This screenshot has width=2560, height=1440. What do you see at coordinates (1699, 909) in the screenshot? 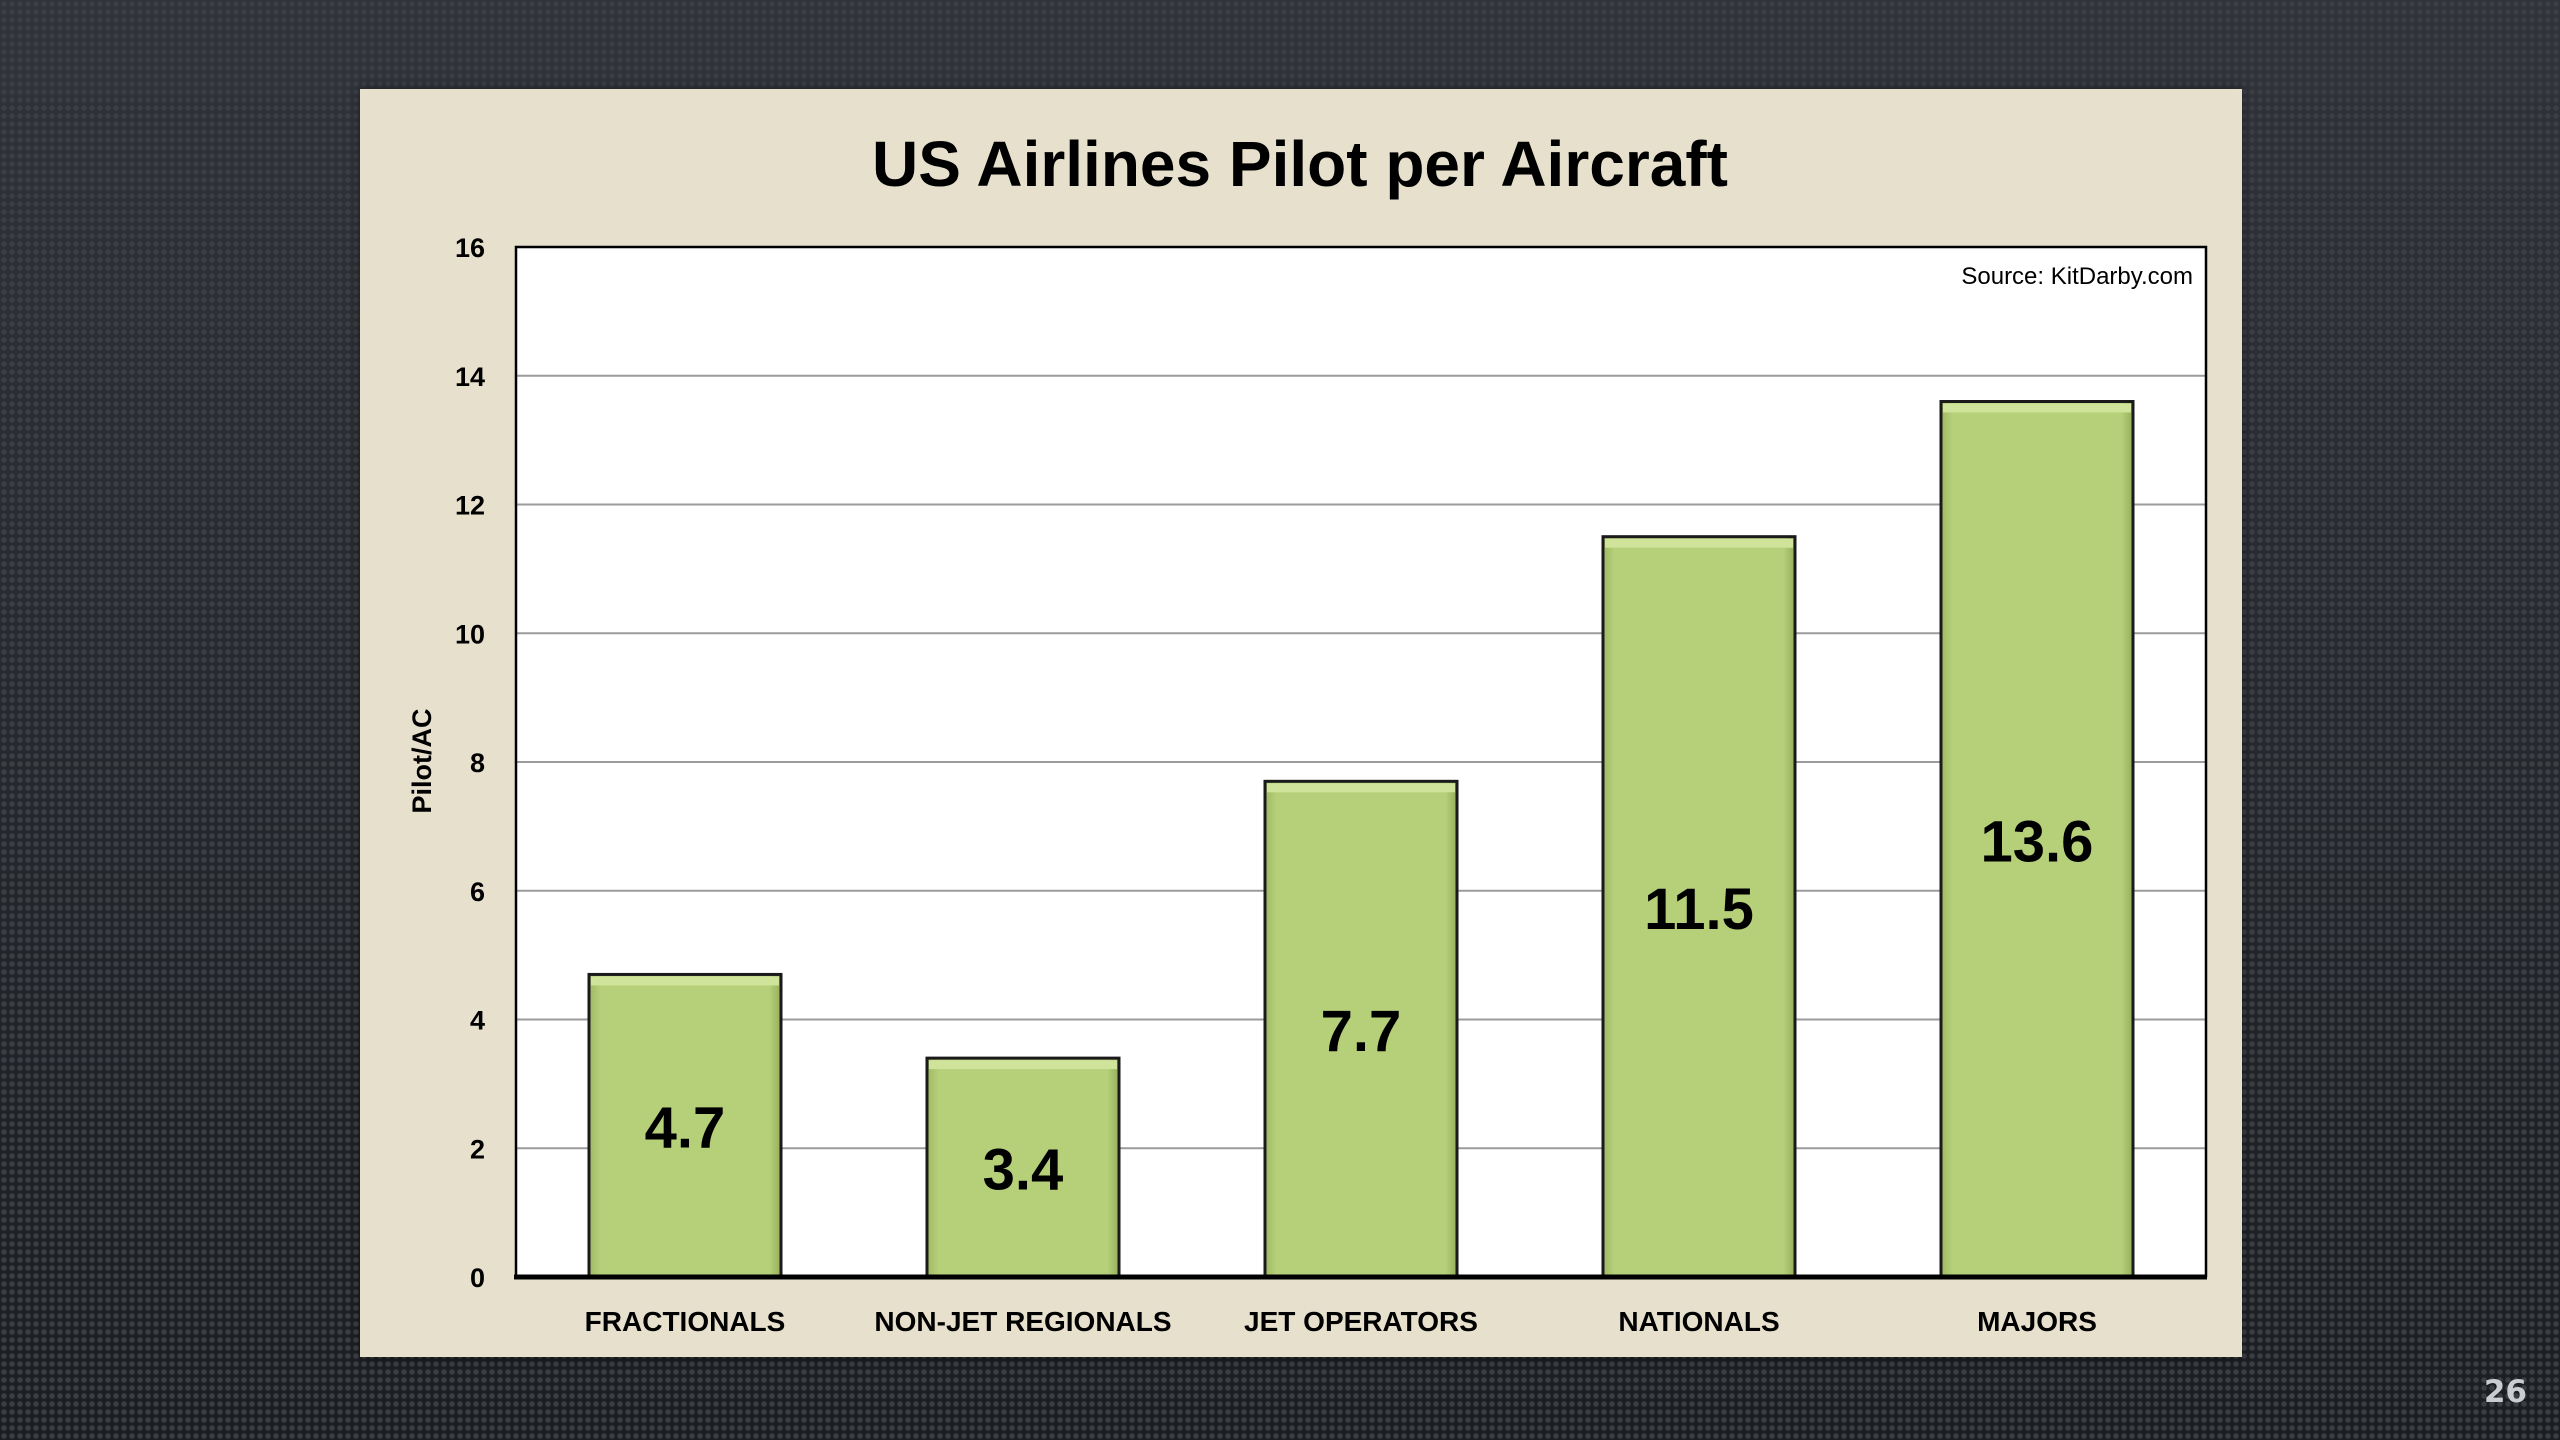
I see `data-label: 11.5` at bounding box center [1699, 909].